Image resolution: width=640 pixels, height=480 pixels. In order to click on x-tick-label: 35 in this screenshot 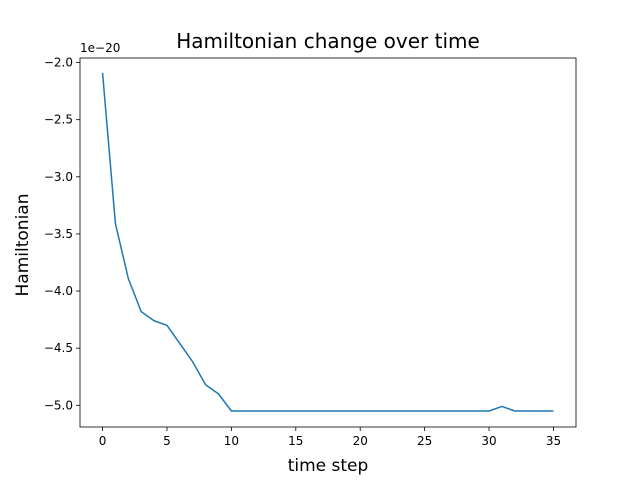, I will do `click(553, 441)`.